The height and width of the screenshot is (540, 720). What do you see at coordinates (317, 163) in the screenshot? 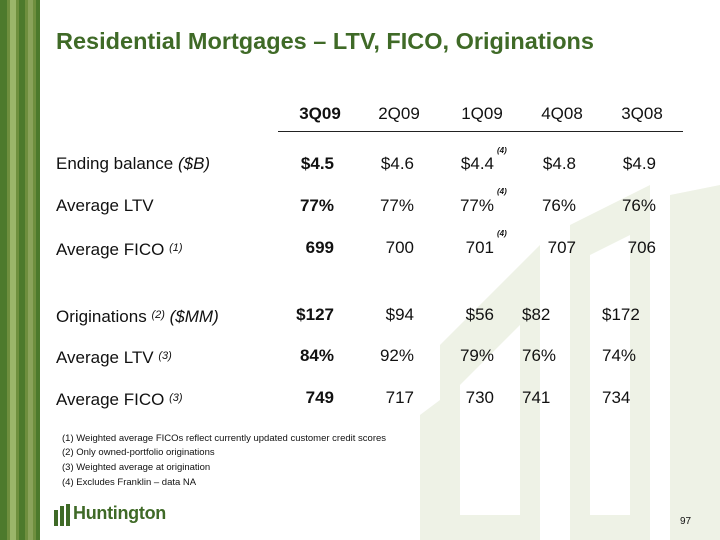
I see `table-cell: $4.5` at bounding box center [317, 163].